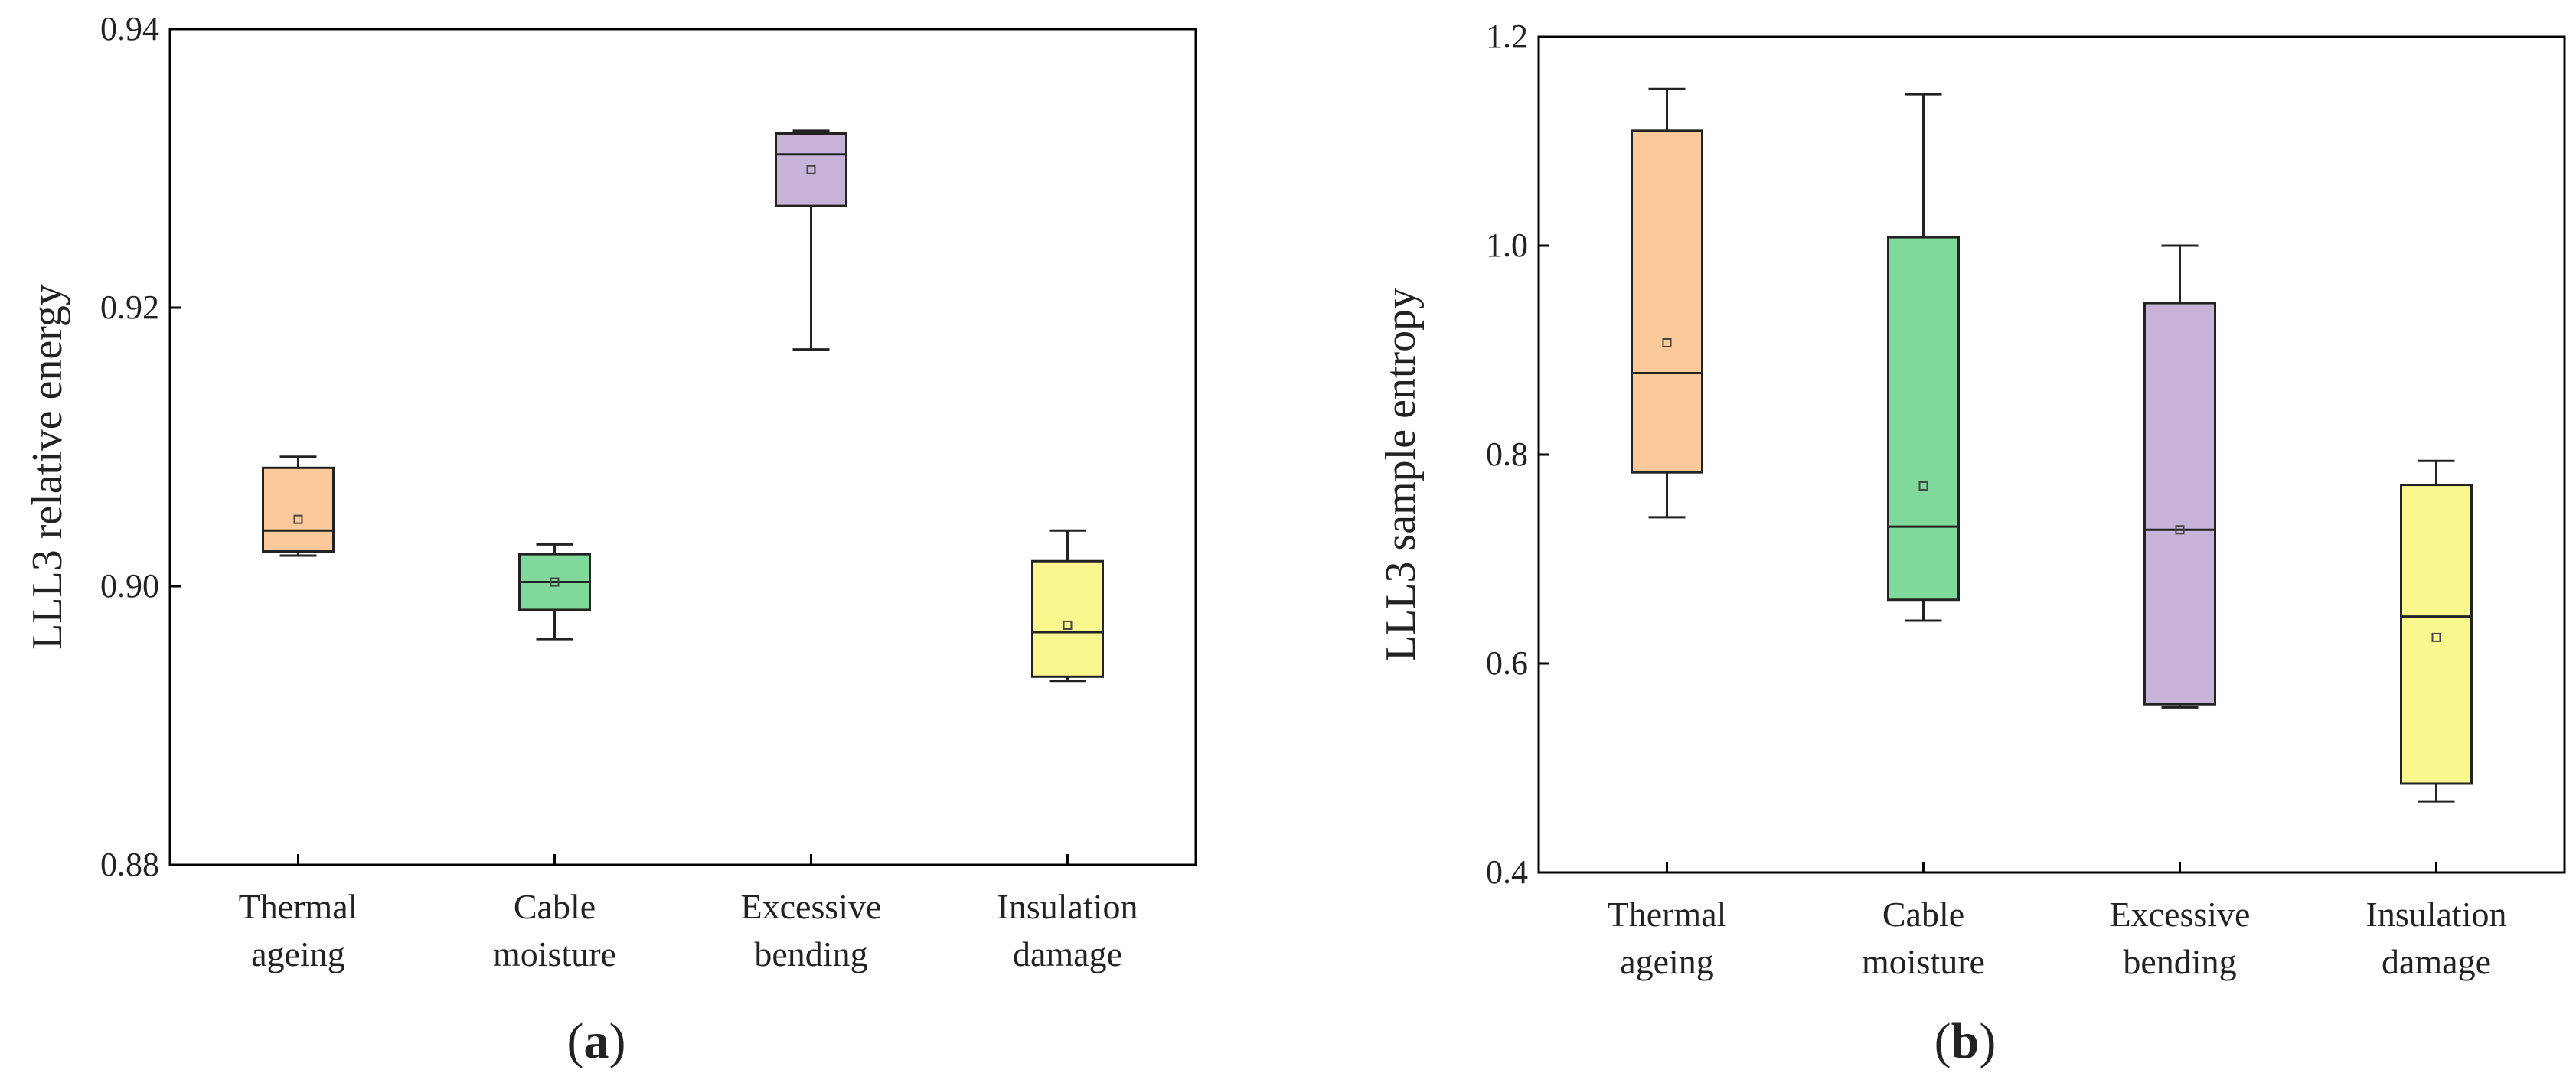 The image size is (2576, 1086). Describe the element at coordinates (47, 467) in the screenshot. I see `panel-a-y-axis-title: LLL3 relative energy` at that location.